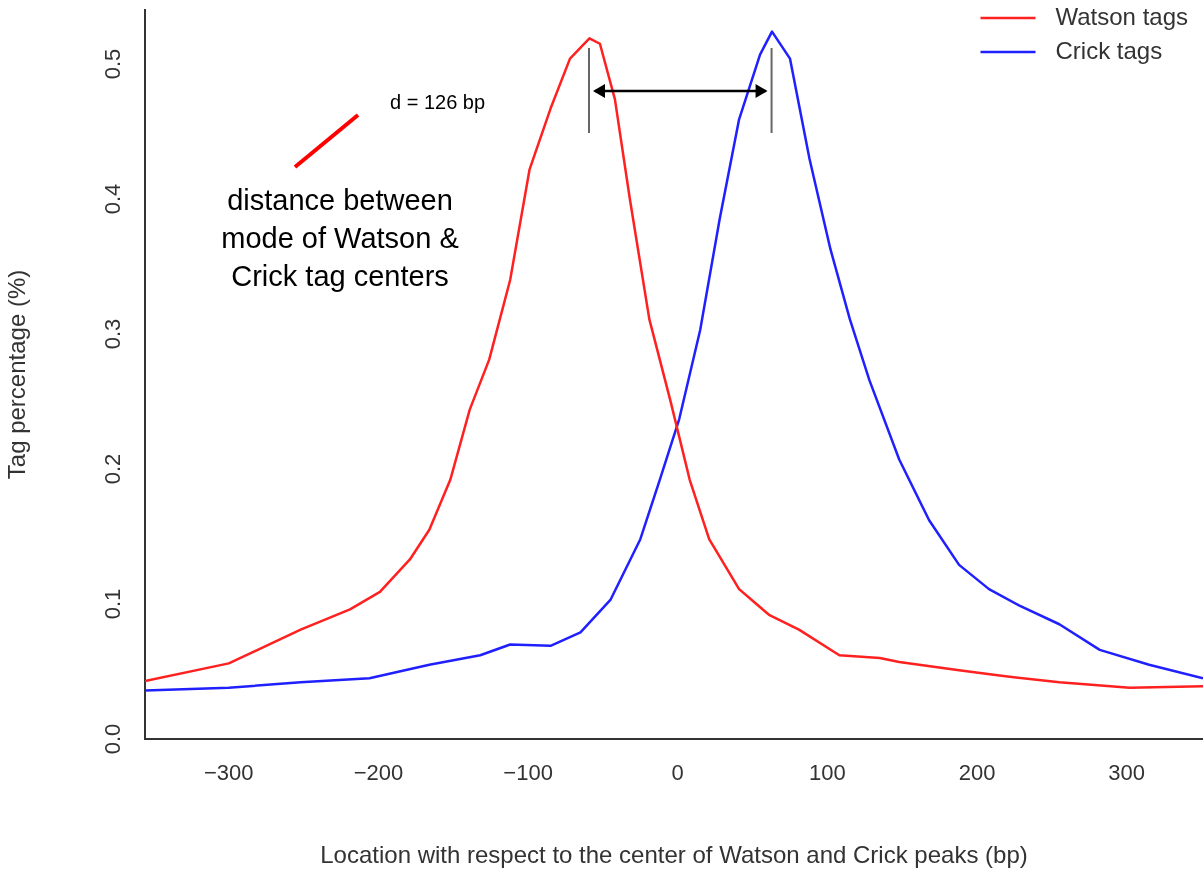  What do you see at coordinates (1127, 773) in the screenshot?
I see `x-tick-label: 300` at bounding box center [1127, 773].